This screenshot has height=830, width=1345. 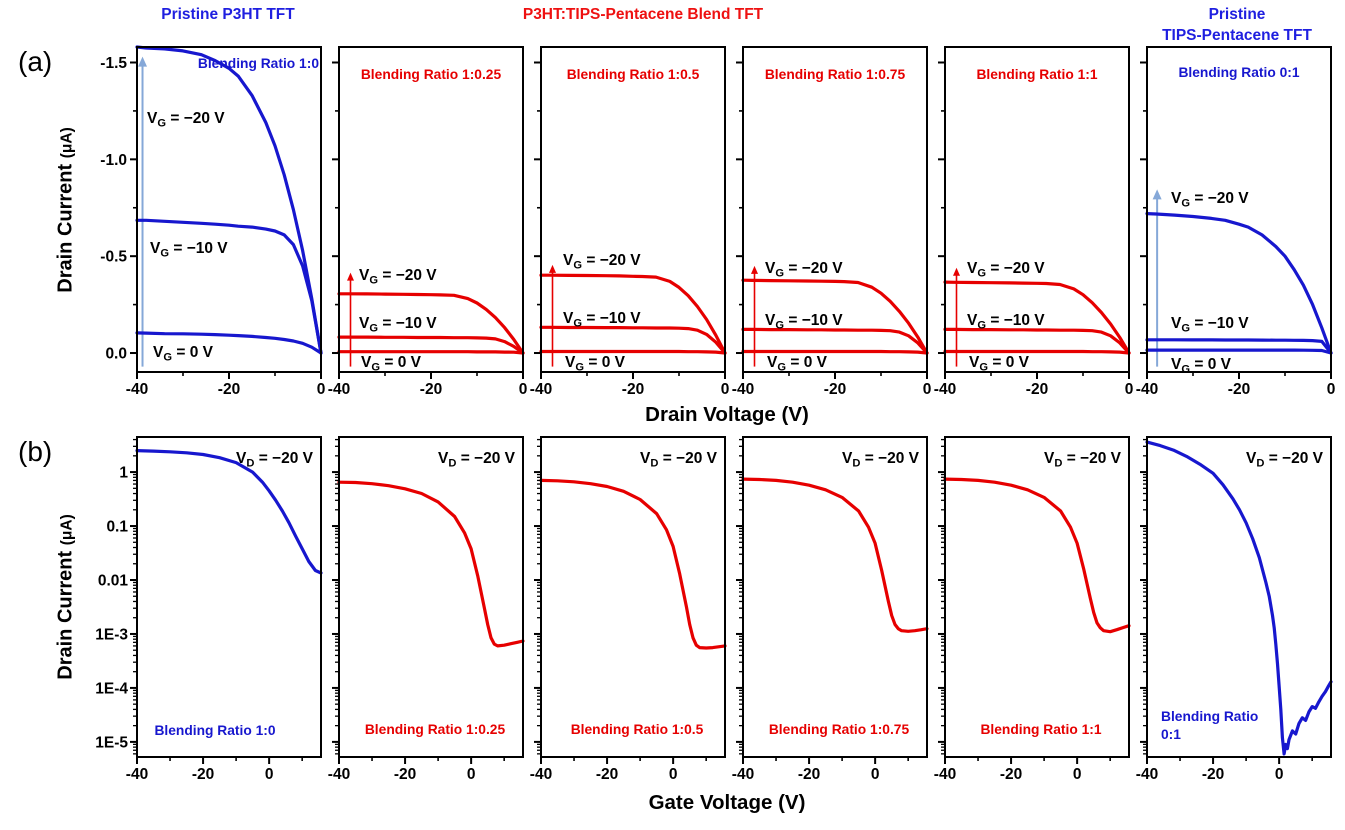 I want to click on y-tick-label: 1E-3, so click(x=111, y=634).